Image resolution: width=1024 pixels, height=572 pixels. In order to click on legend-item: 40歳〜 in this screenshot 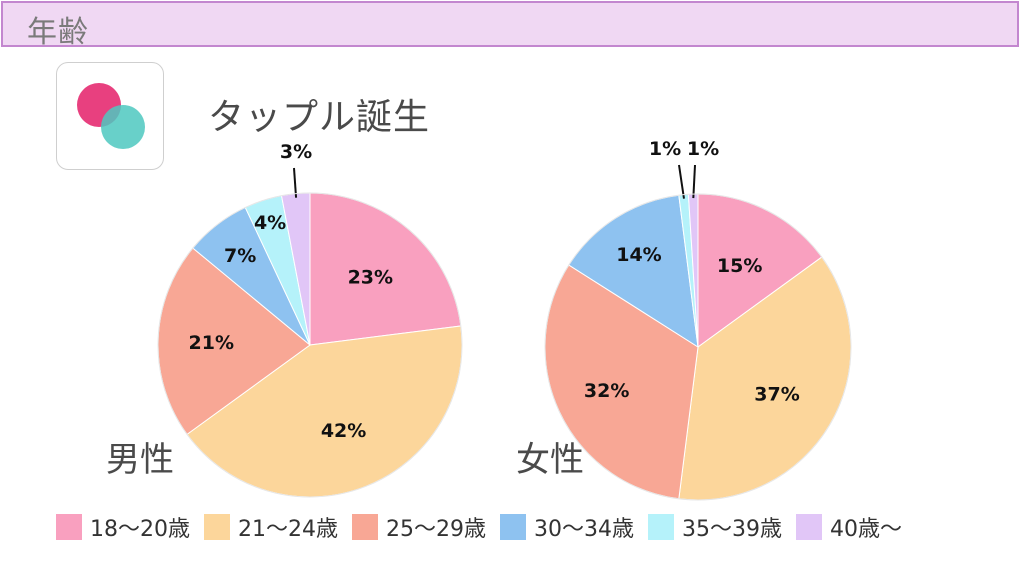, I will do `click(849, 527)`.